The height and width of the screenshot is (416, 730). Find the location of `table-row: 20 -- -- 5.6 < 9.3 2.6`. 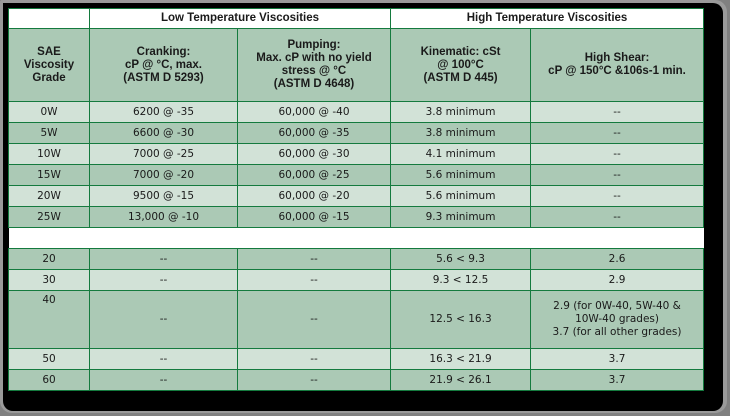

table-row: 20 -- -- 5.6 < 9.3 2.6 is located at coordinates (356, 259).